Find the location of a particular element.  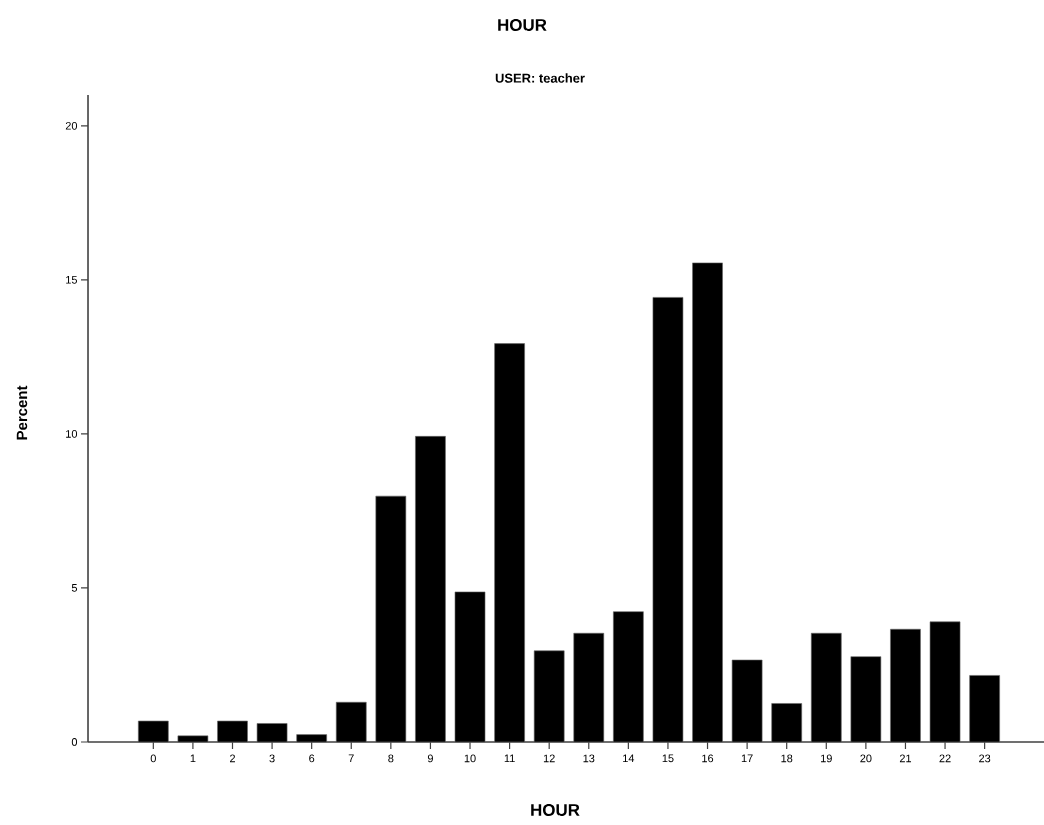

x-axis-title: HOUR is located at coordinates (555, 809).